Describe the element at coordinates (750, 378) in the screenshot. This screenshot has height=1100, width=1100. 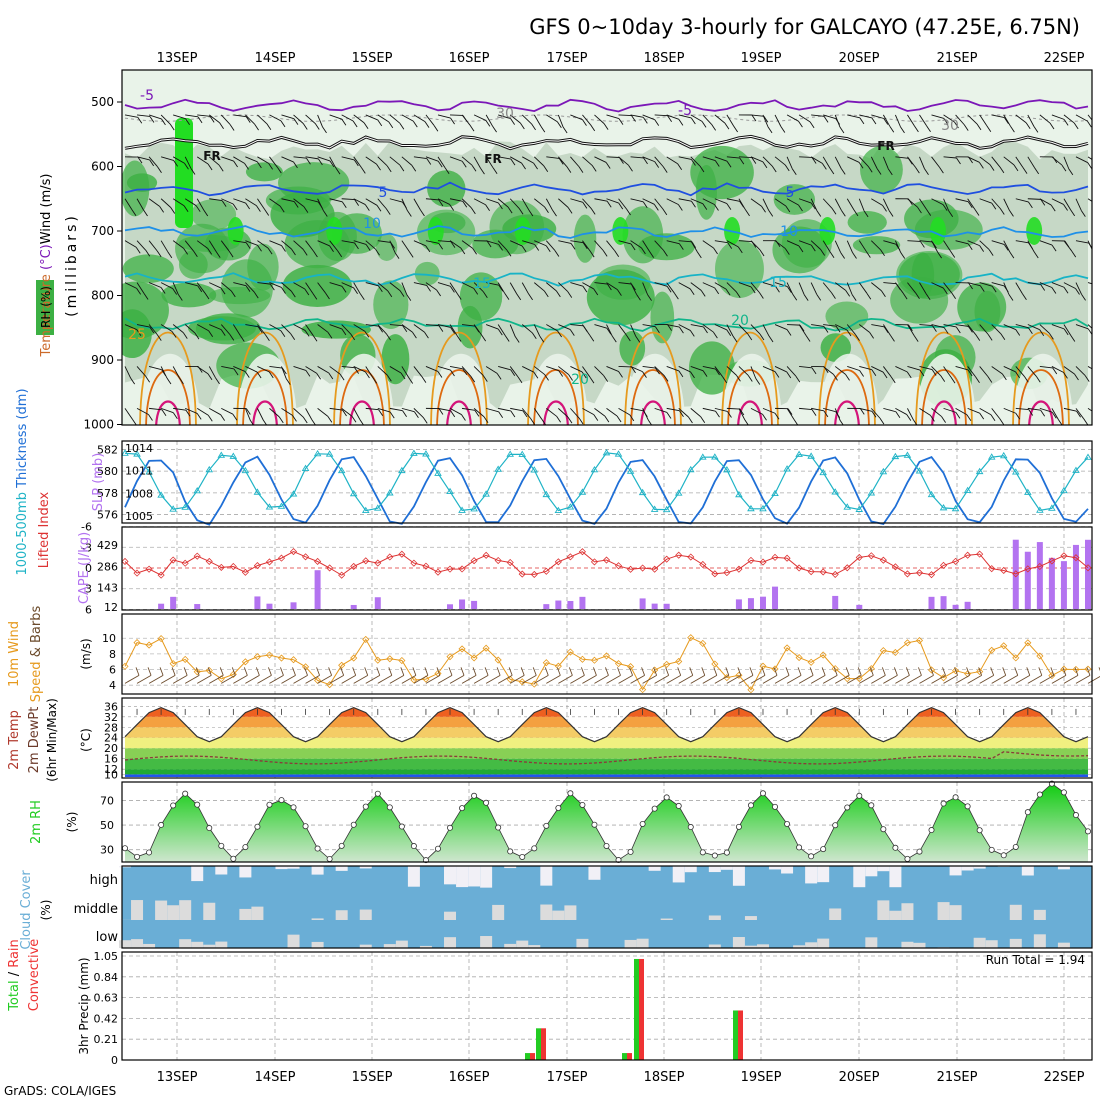
I see `isotherm-dome` at that location.